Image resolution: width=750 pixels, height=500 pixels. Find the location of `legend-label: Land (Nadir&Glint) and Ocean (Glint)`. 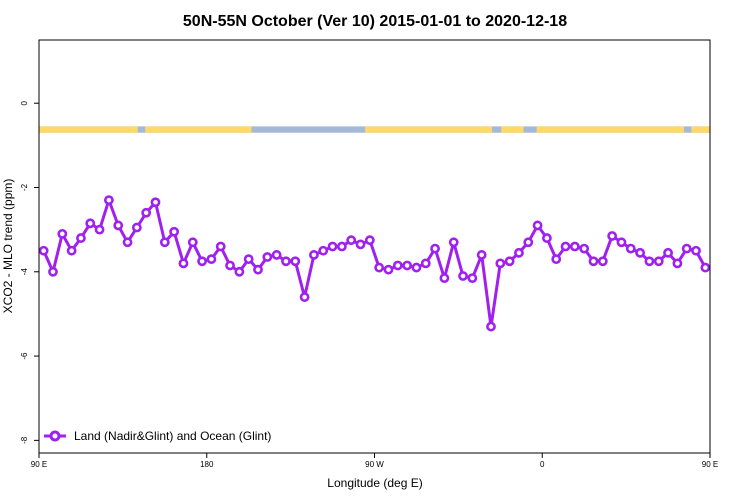

legend-label: Land (Nadir&Glint) and Ocean (Glint) is located at coordinates (172, 436).